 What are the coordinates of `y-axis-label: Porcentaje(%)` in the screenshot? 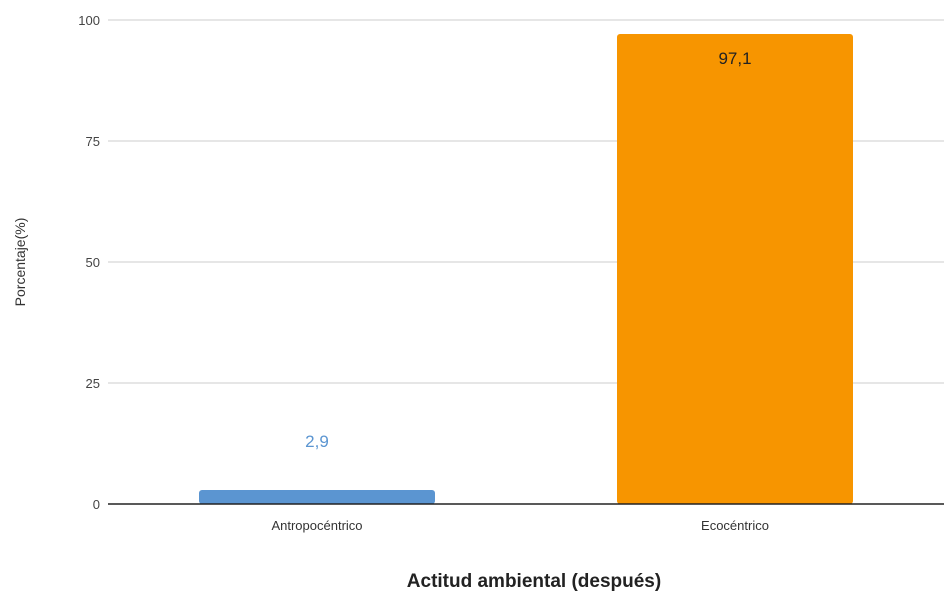 It's located at (20, 262).